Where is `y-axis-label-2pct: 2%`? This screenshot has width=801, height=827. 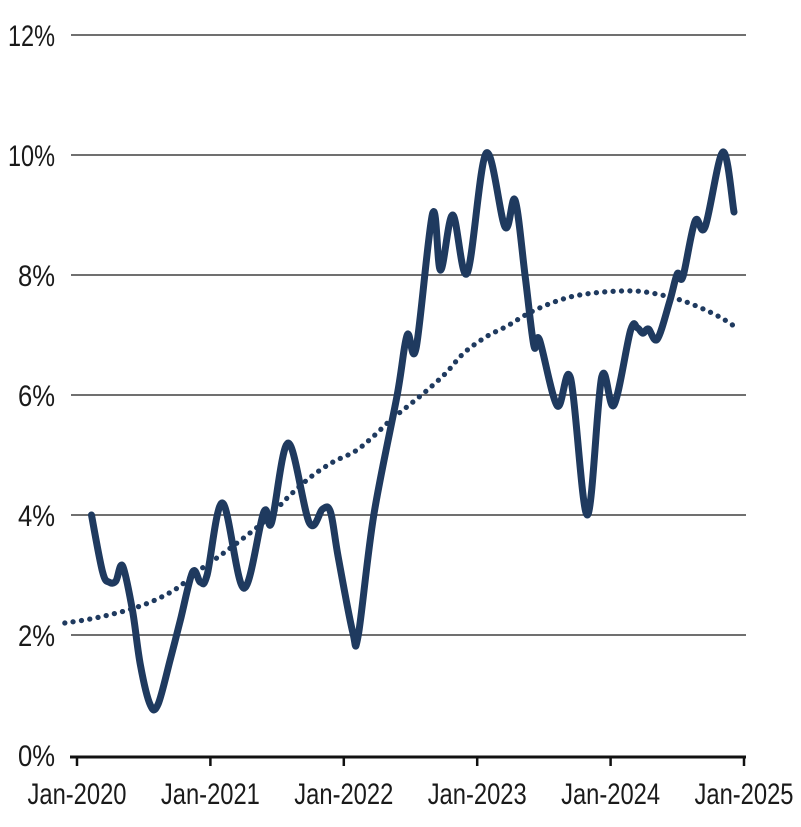
y-axis-label-2pct: 2% is located at coordinates (36, 636).